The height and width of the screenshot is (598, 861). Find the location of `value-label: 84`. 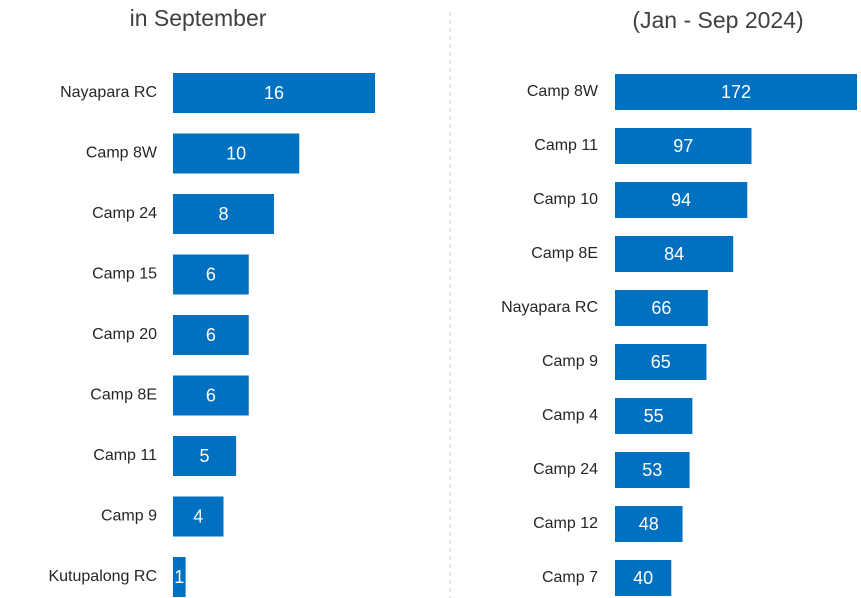

value-label: 84 is located at coordinates (674, 254).